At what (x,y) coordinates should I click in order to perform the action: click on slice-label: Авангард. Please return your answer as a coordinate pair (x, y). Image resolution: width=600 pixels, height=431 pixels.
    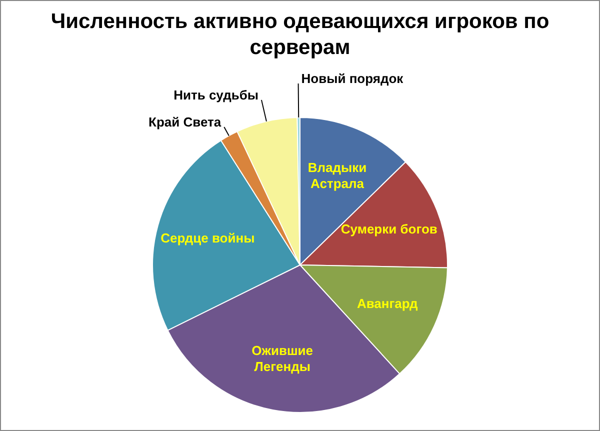
    Looking at the image, I should click on (387, 304).